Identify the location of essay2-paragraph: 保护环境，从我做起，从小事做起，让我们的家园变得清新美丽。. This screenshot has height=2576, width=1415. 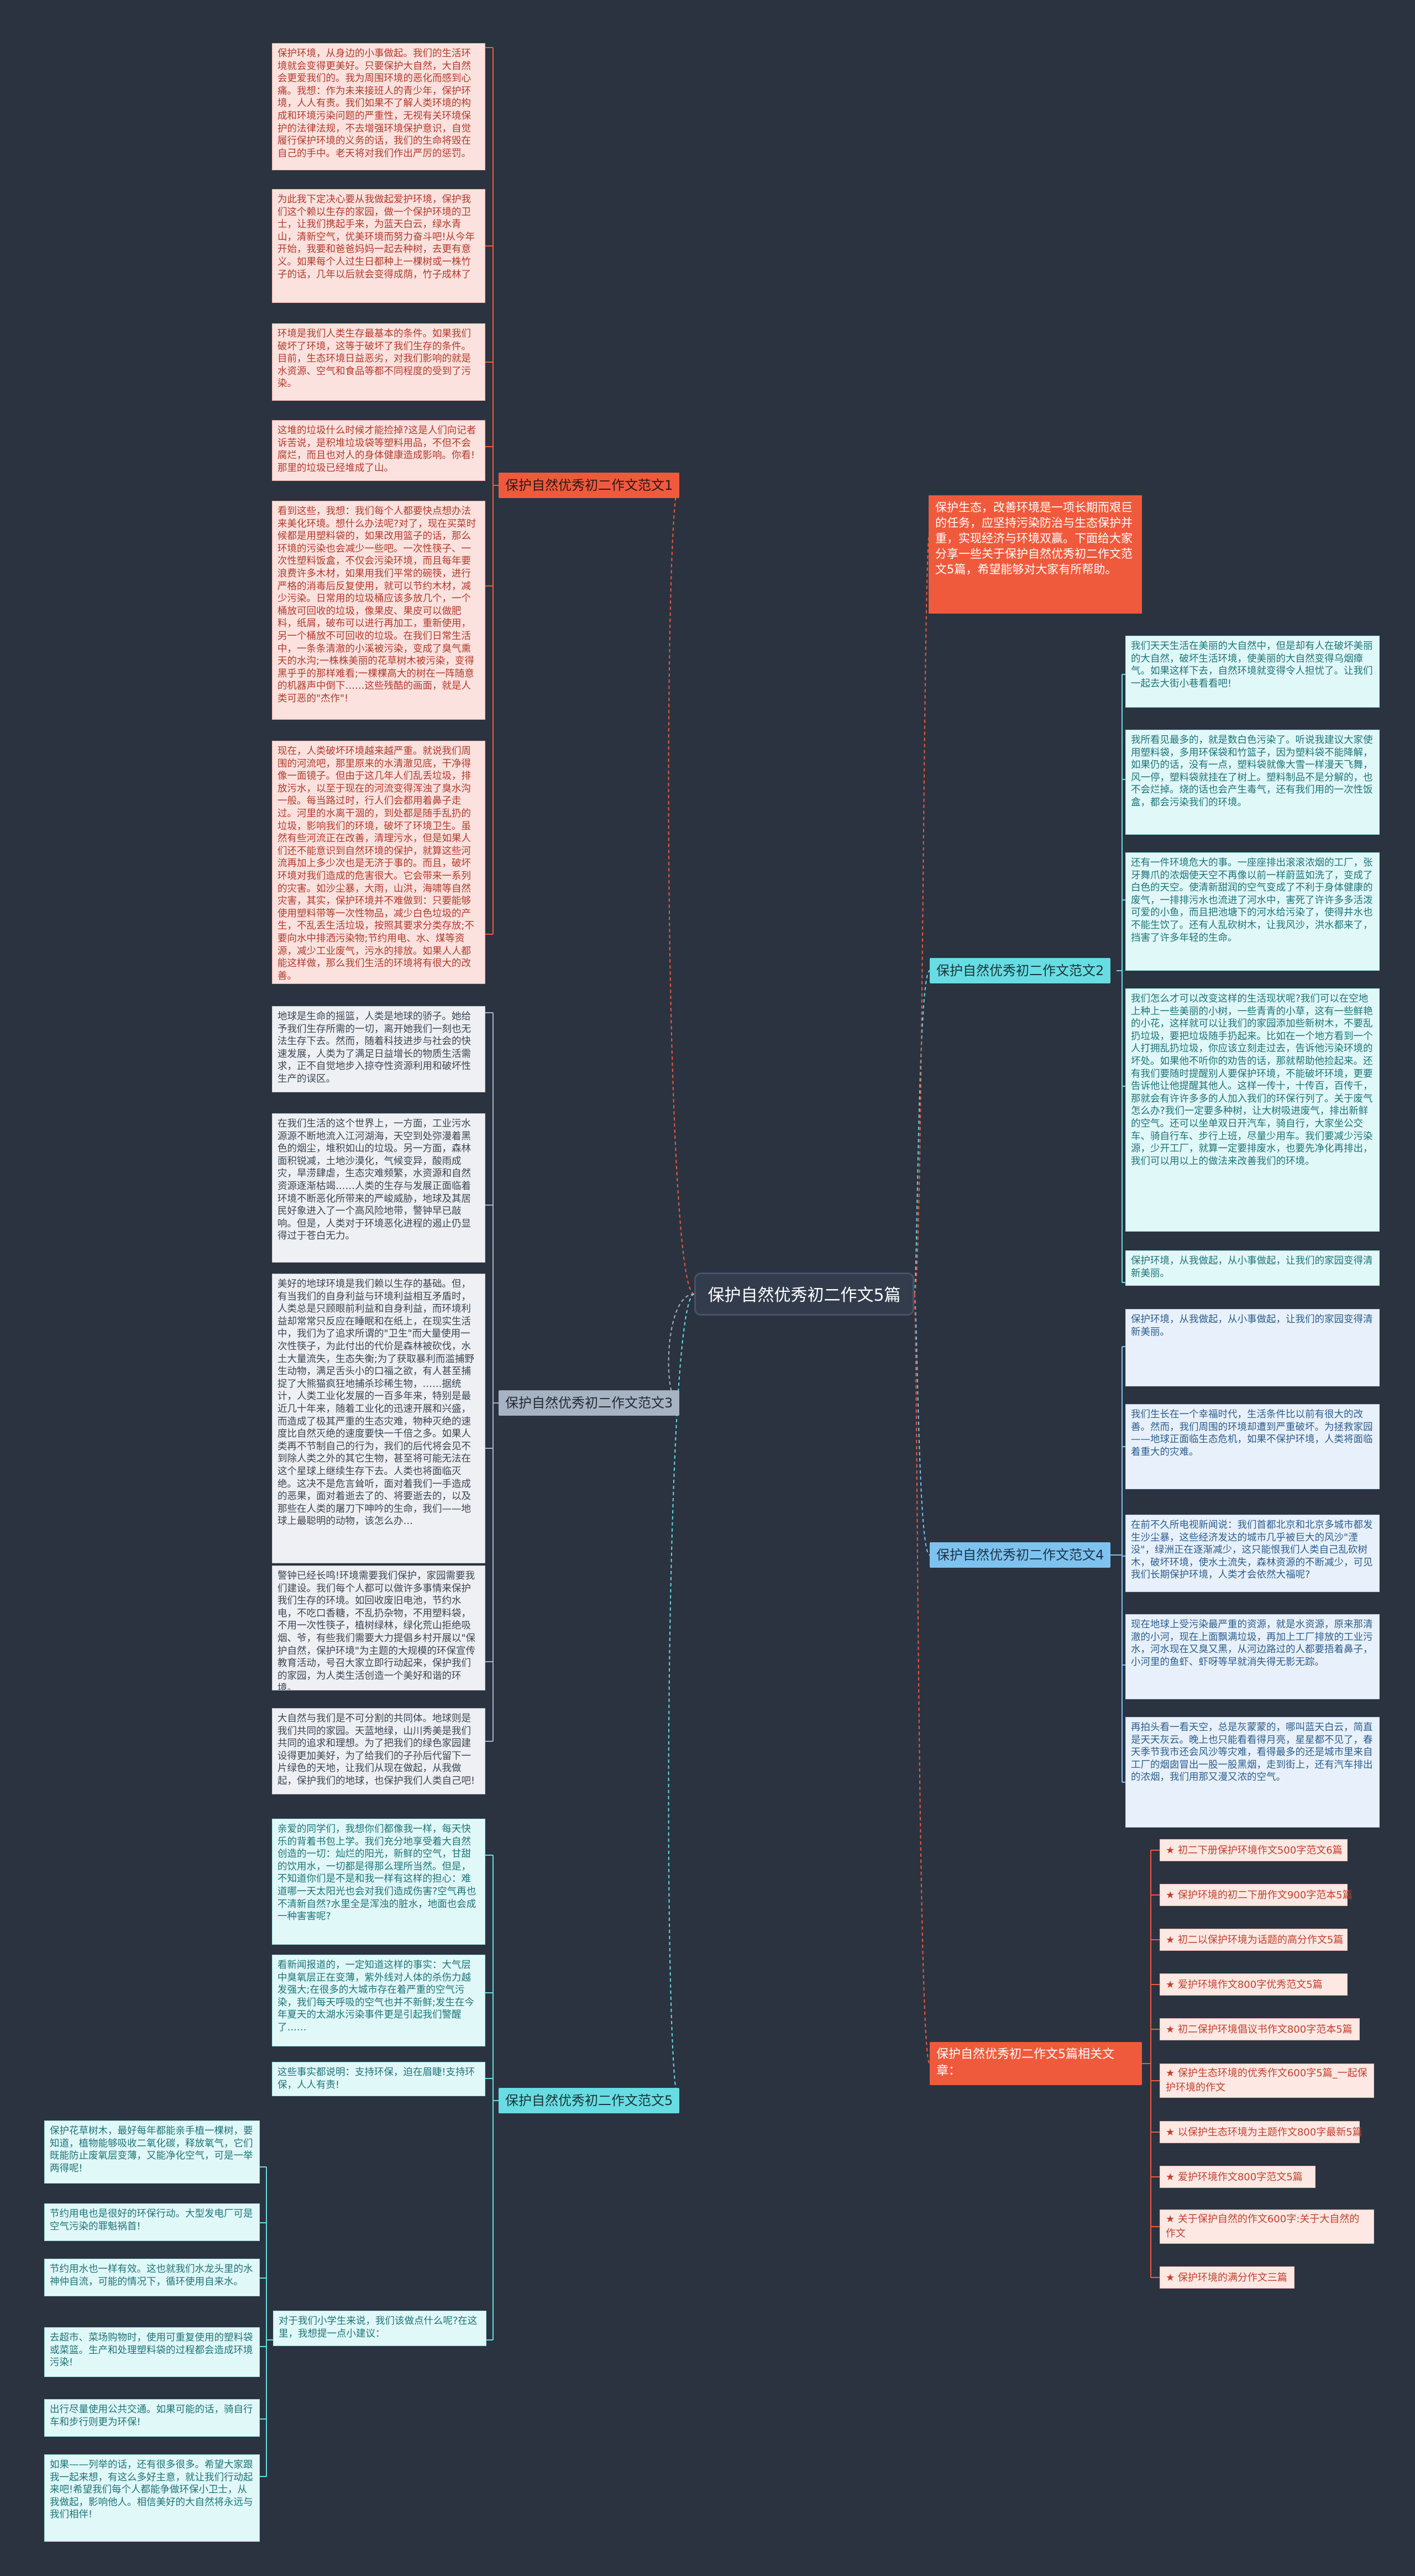
(1252, 1268).